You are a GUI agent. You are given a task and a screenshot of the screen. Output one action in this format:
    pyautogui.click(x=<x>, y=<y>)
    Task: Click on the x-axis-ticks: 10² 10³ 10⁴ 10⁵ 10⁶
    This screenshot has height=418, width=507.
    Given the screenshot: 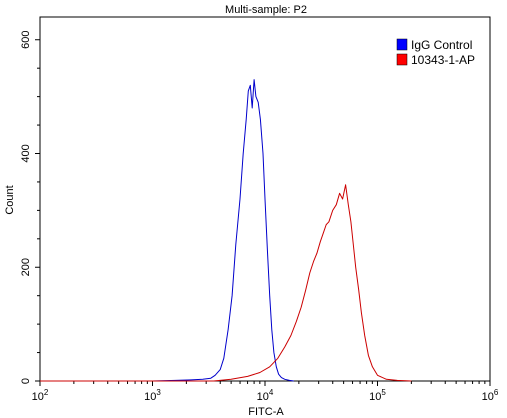 What is the action you would take?
    pyautogui.click(x=265, y=392)
    